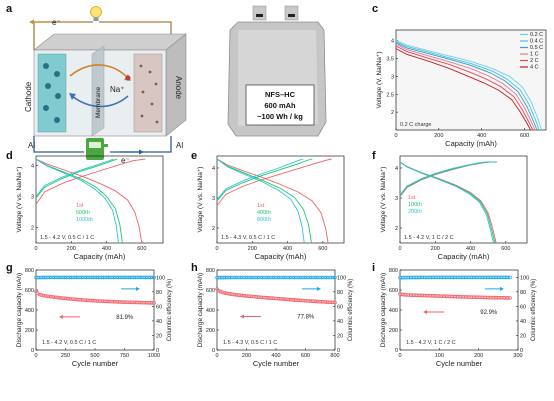 The image size is (554, 401). I want to click on legend-label-e: 400th, so click(264, 213).